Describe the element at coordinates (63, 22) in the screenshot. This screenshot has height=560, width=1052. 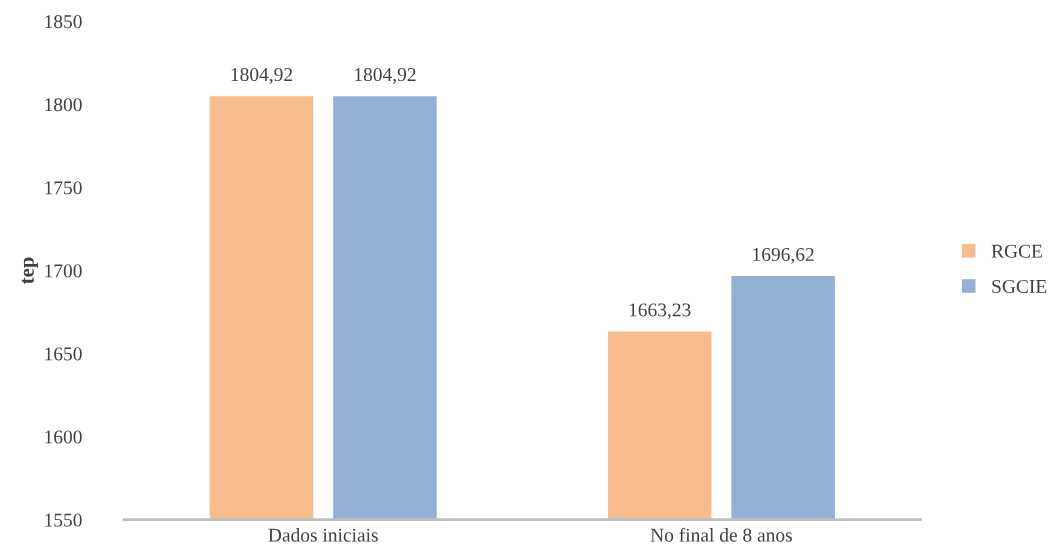
I see `y-tick-label: 1850` at that location.